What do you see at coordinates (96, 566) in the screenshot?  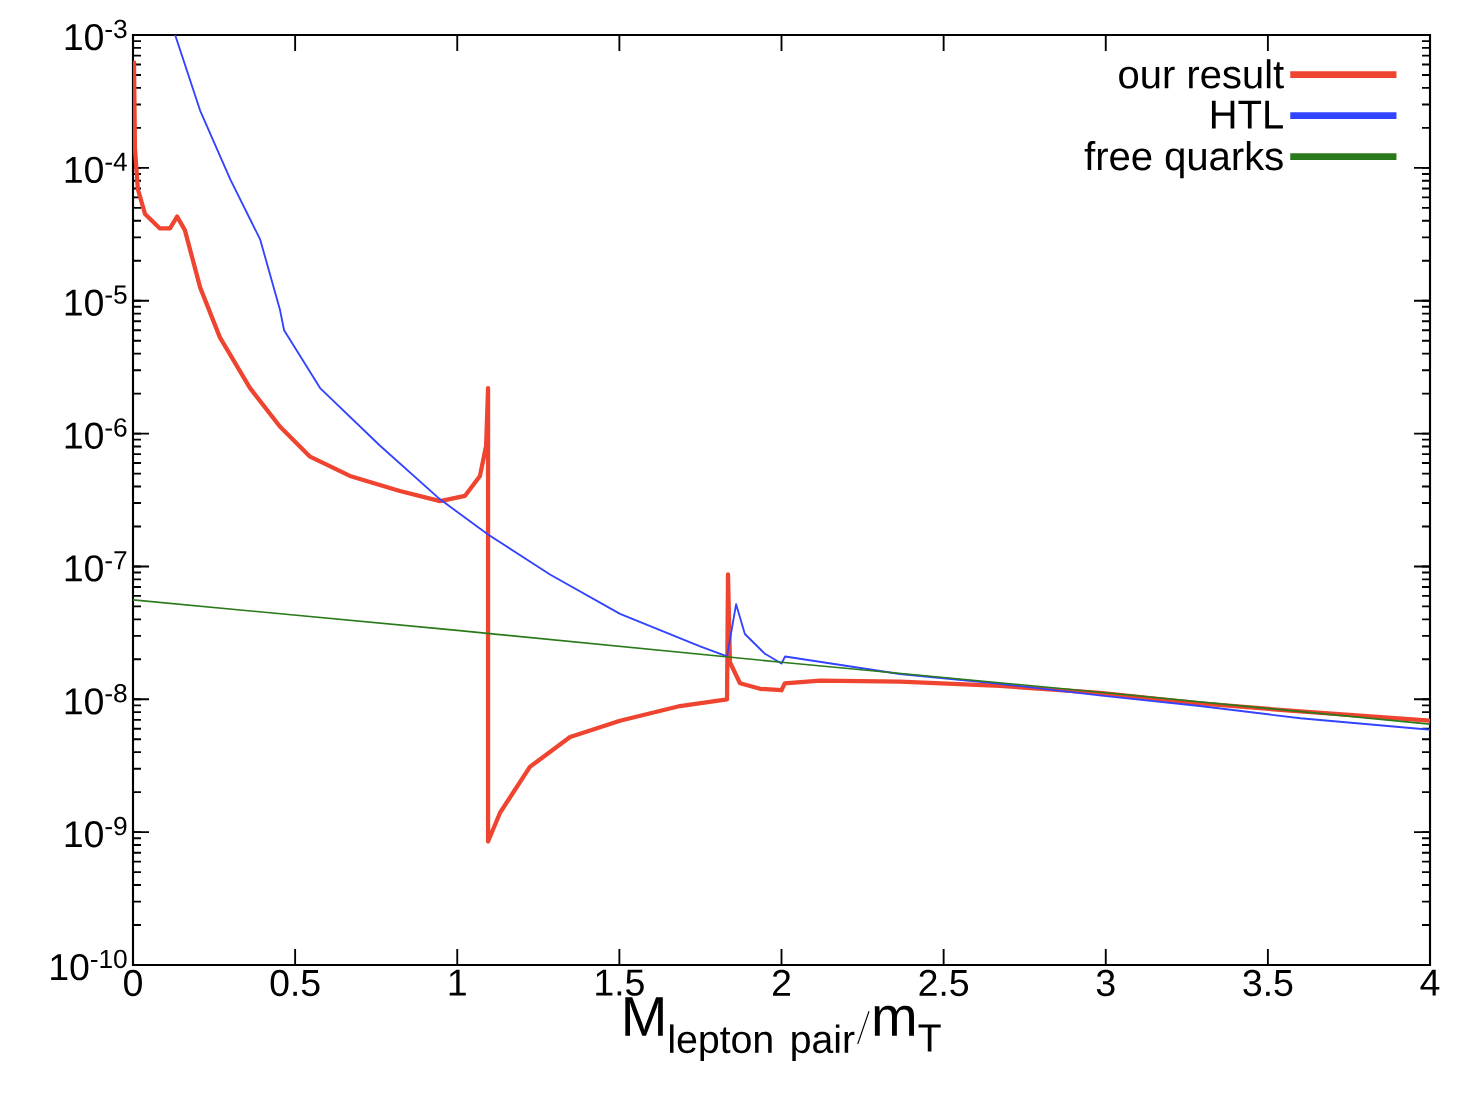 I see `y-tick-label: 10$^{-7}$` at bounding box center [96, 566].